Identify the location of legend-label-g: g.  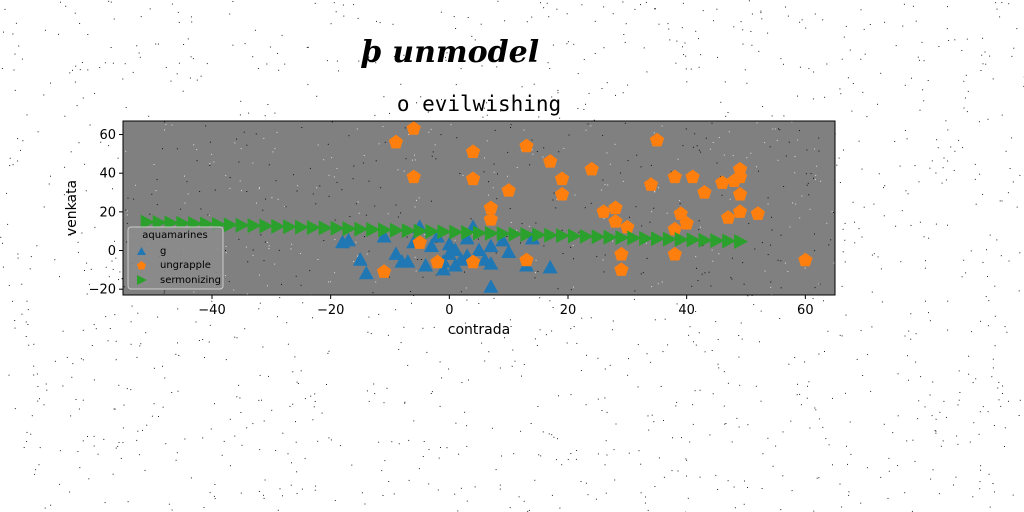
(163, 251).